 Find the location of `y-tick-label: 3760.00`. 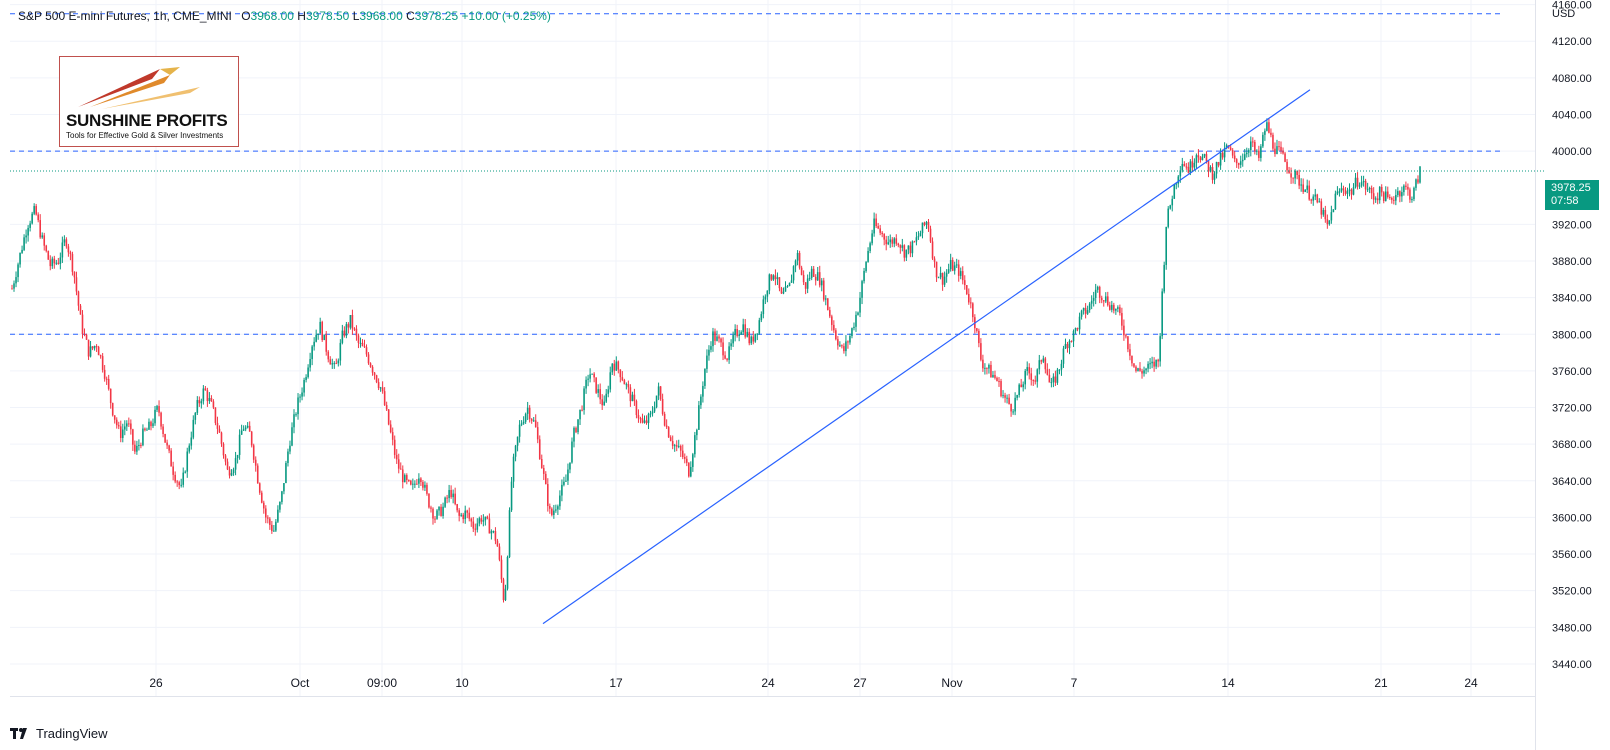

y-tick-label: 3760.00 is located at coordinates (1572, 372).